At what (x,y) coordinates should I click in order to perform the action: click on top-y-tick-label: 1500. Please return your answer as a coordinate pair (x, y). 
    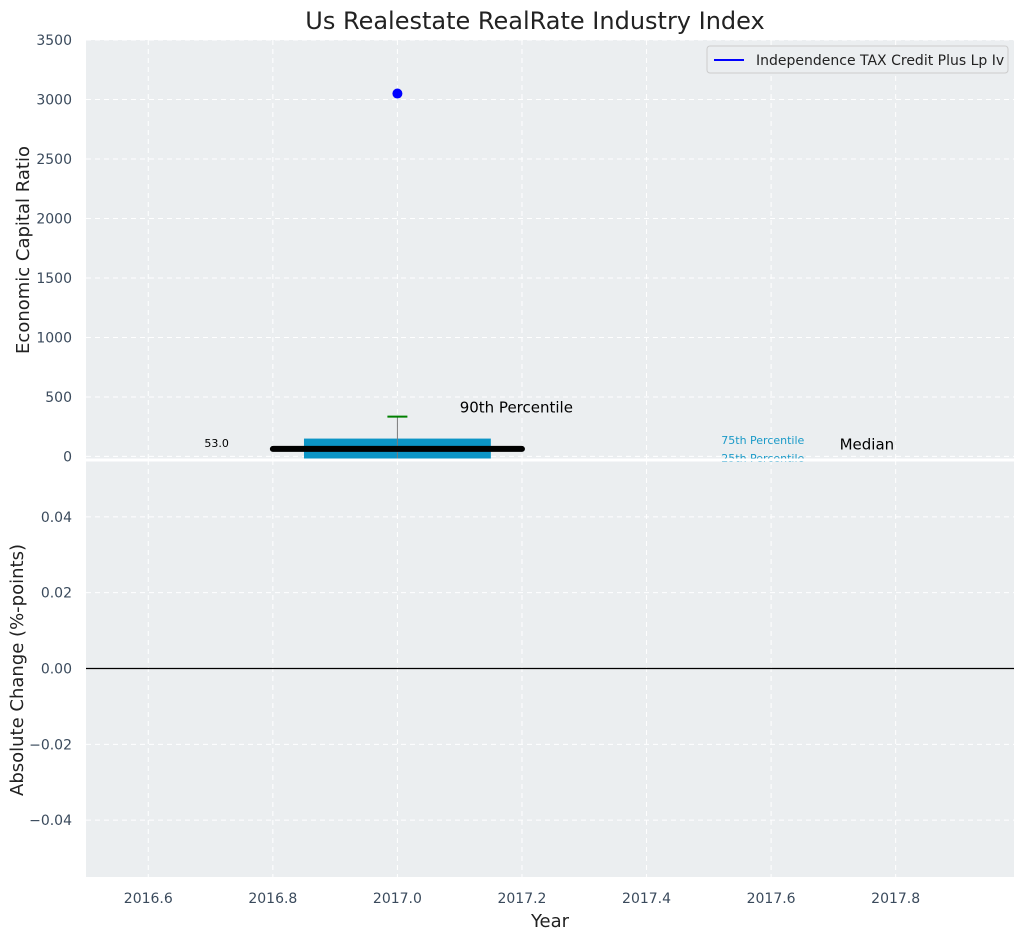
    Looking at the image, I should click on (54, 279).